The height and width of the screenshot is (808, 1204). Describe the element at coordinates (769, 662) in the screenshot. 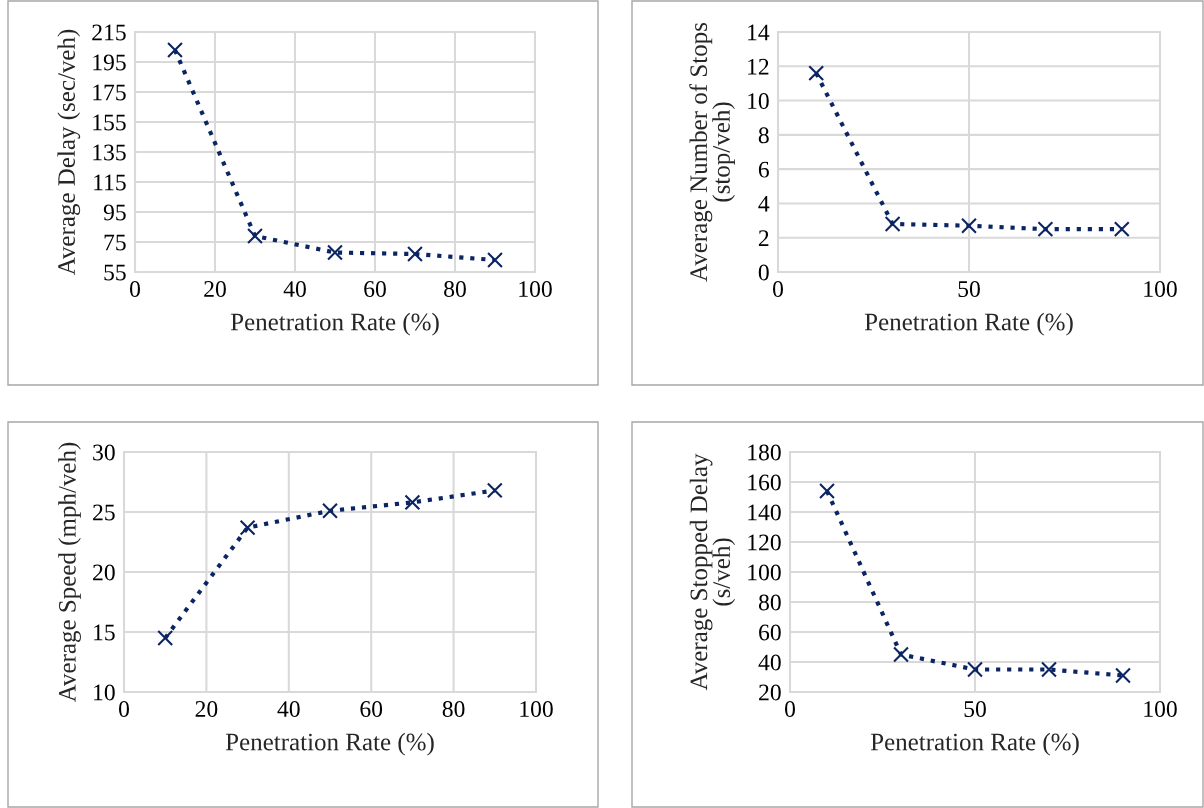

I see `y-tick-label: 40` at that location.